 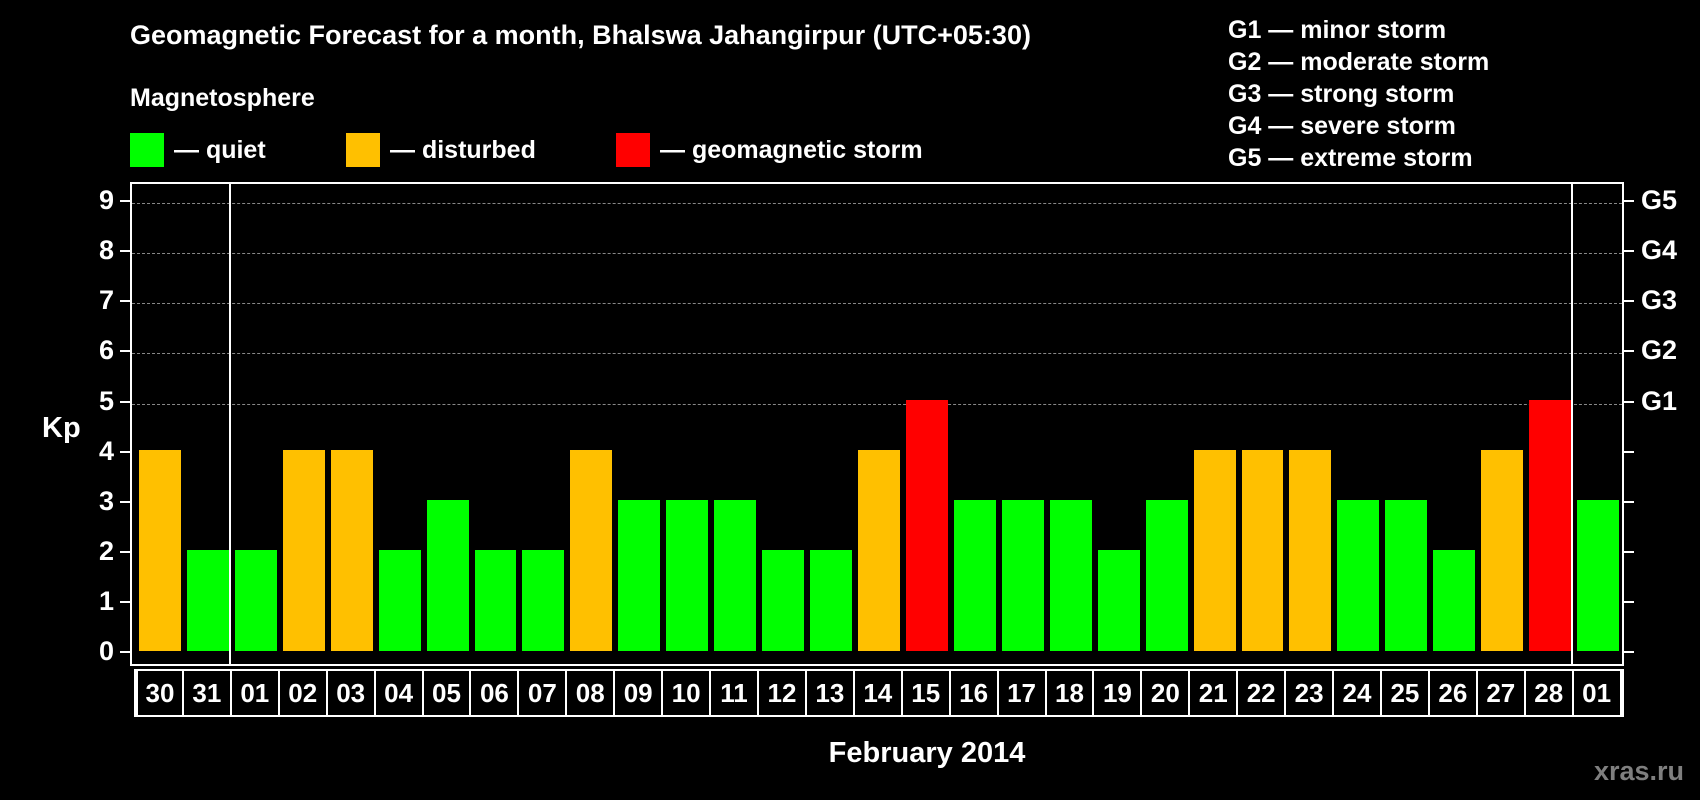 I want to click on chart-subtitle: Magnetosphere, so click(x=222, y=98).